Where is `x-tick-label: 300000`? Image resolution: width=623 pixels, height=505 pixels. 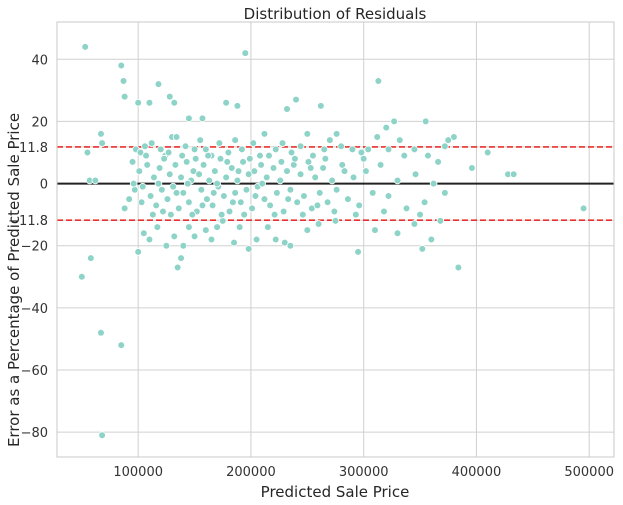 x-tick-label: 300000 is located at coordinates (364, 472).